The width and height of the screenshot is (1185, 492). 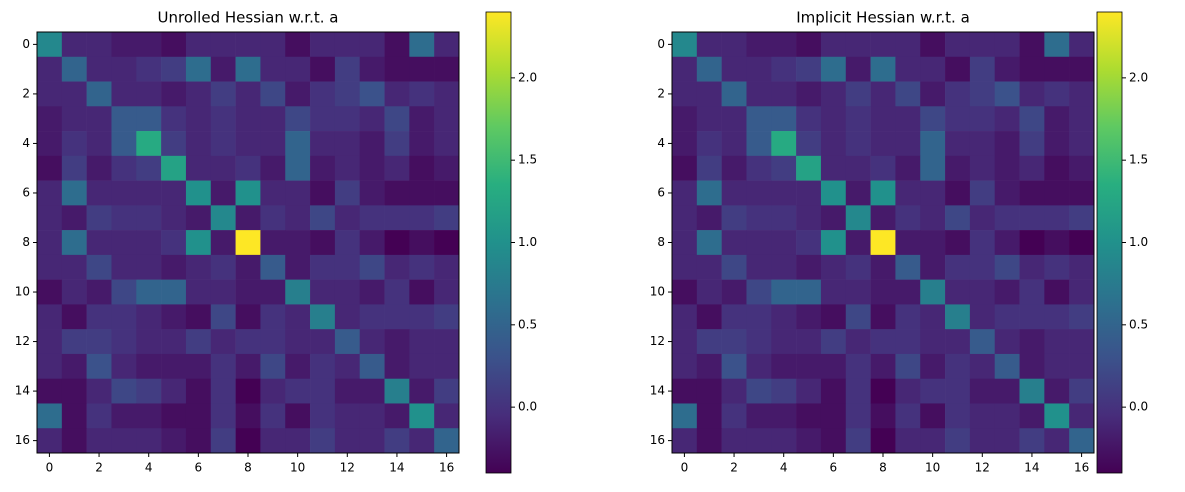 I want to click on x-tick-label: 2, so click(x=99, y=468).